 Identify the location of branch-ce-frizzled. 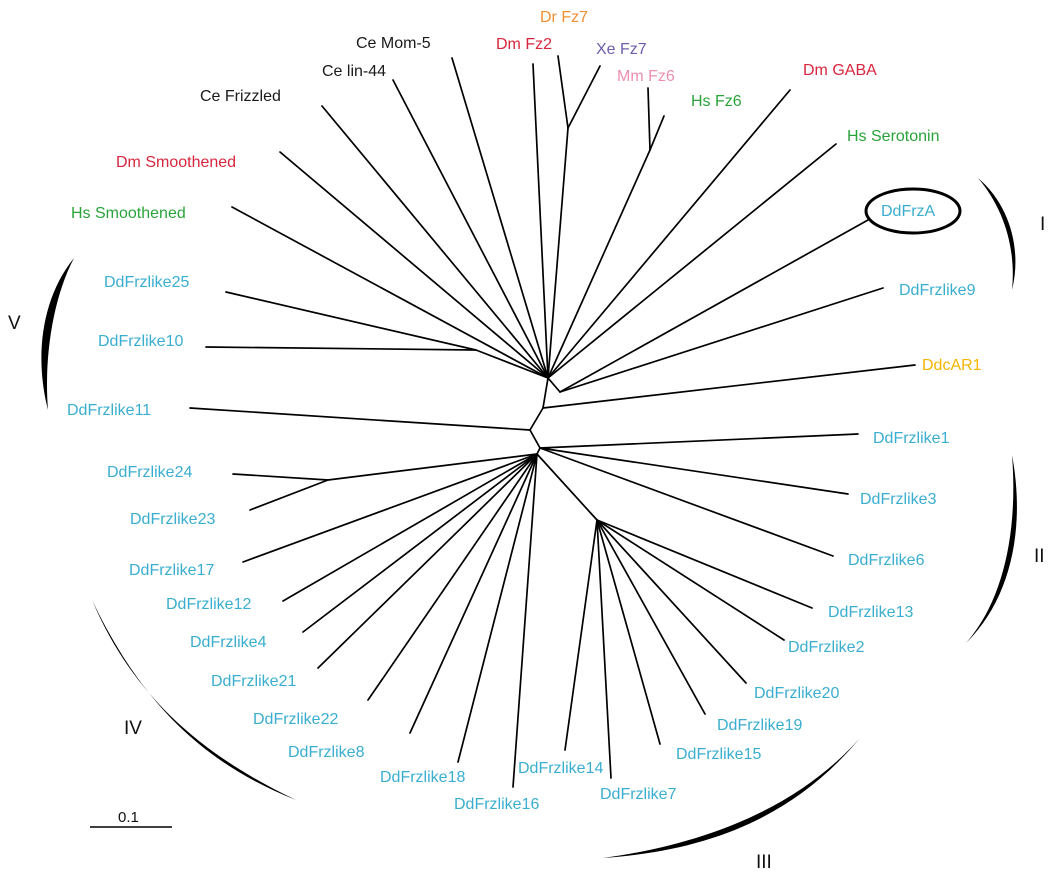
(435, 242).